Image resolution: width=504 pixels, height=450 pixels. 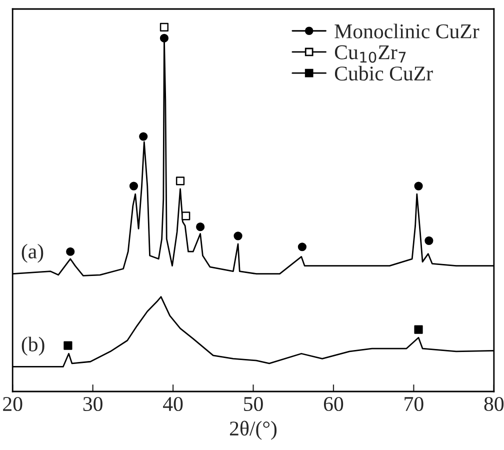 What do you see at coordinates (334, 404) in the screenshot?
I see `x-tick-label: 60` at bounding box center [334, 404].